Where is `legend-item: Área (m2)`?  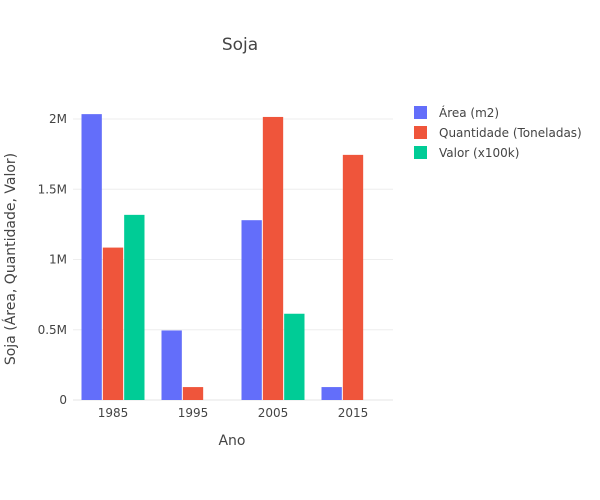 legend-item: Área (m2) is located at coordinates (456, 112).